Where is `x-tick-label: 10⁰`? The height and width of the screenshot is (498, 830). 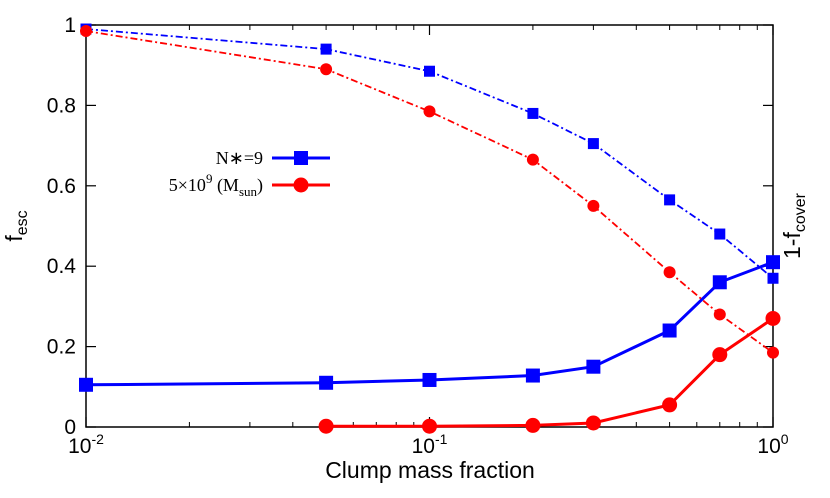
x-tick-label: 10⁰ is located at coordinates (772, 444).